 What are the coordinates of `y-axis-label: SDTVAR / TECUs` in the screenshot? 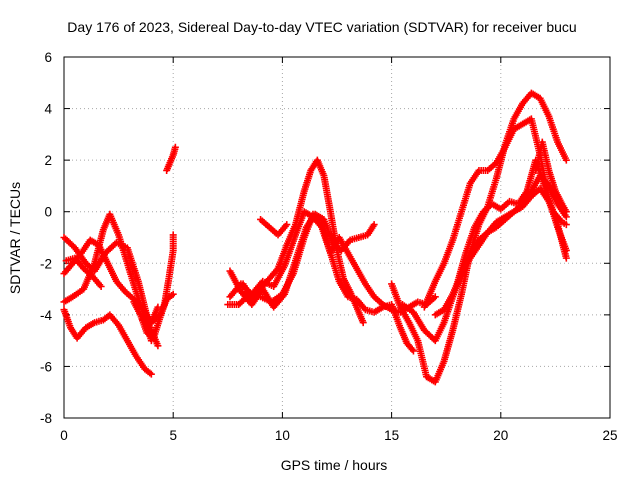 It's located at (15, 238).